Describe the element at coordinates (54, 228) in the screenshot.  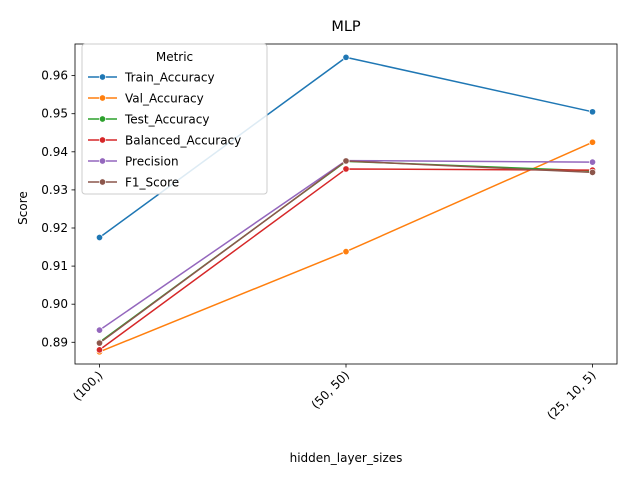
I see `y-tick-label: 0.92` at that location.